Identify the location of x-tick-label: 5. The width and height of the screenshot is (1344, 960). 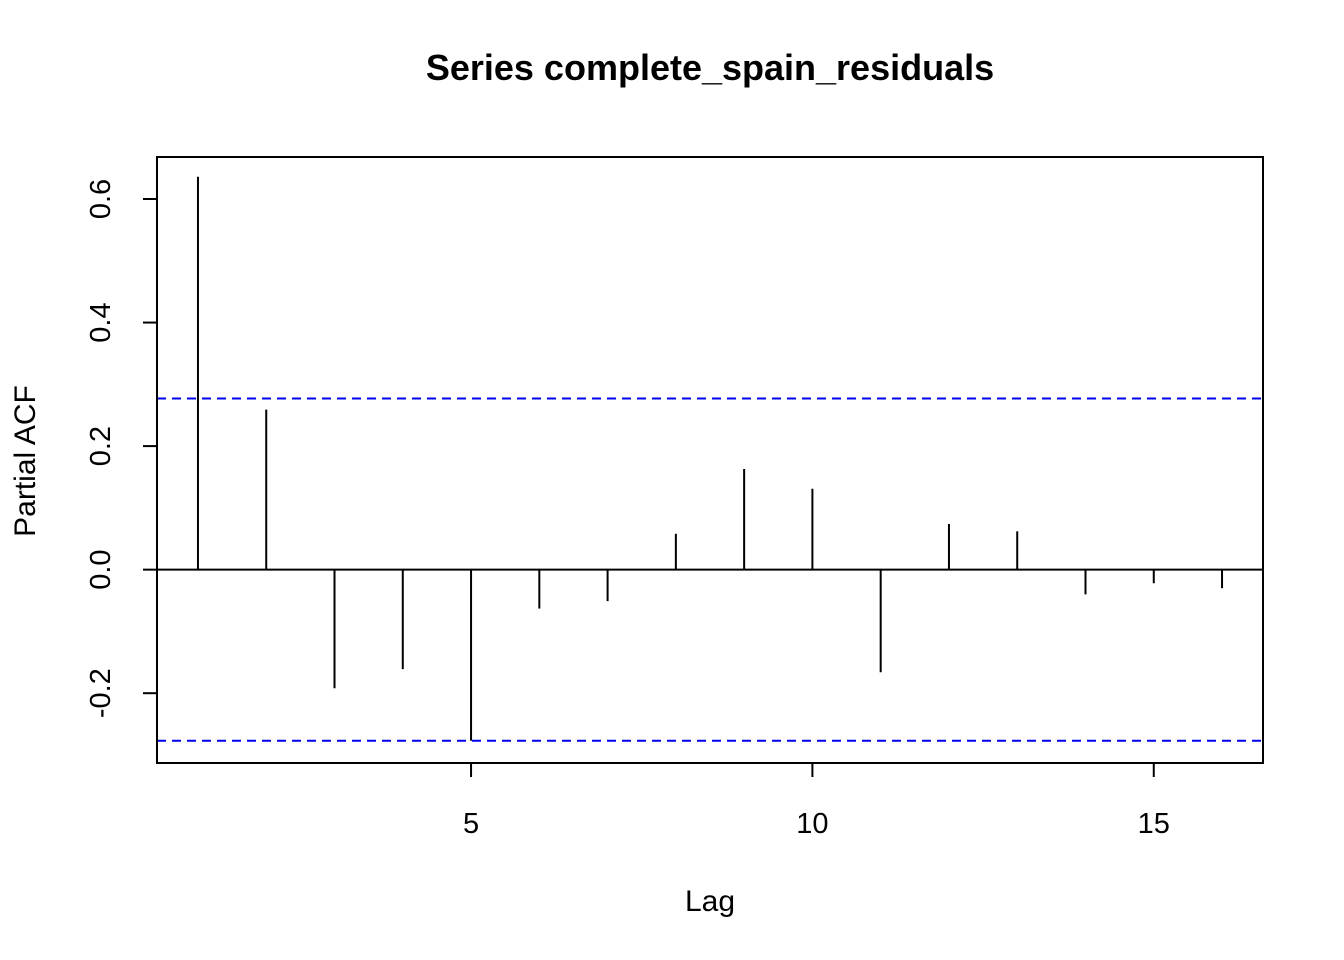
(471, 824).